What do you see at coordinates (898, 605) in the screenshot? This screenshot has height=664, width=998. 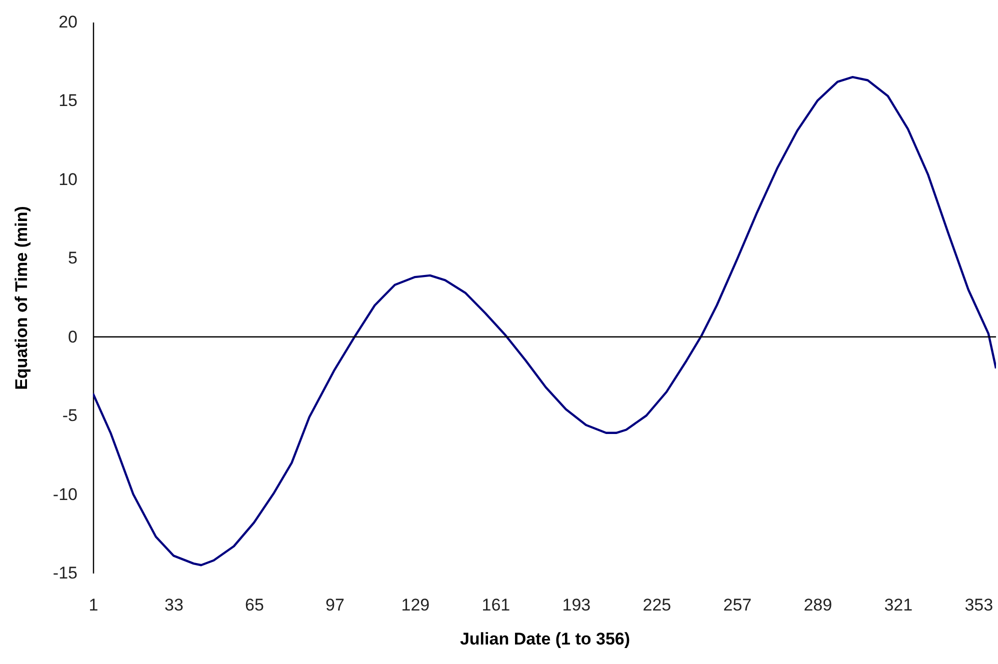 I see `x-tick-label: 321` at bounding box center [898, 605].